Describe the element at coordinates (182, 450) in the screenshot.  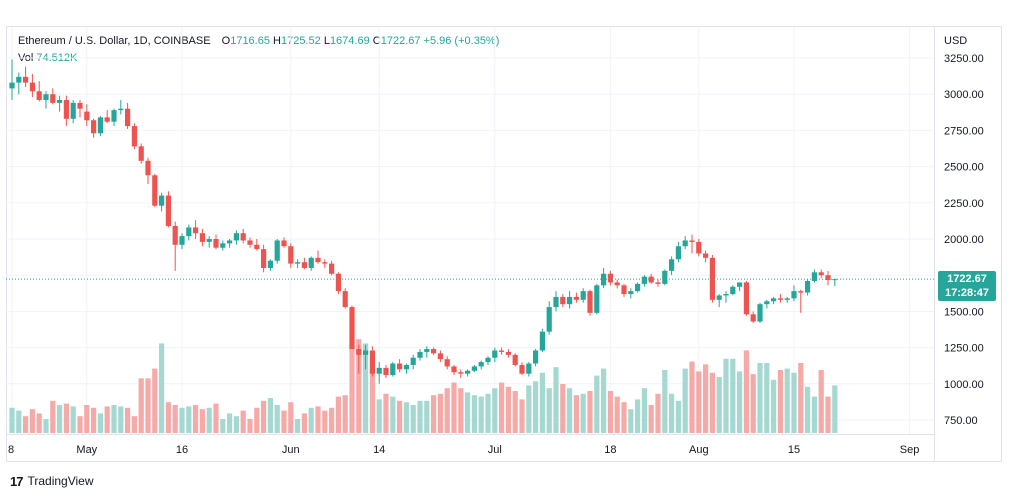
I see `x-tick-label: 16` at that location.